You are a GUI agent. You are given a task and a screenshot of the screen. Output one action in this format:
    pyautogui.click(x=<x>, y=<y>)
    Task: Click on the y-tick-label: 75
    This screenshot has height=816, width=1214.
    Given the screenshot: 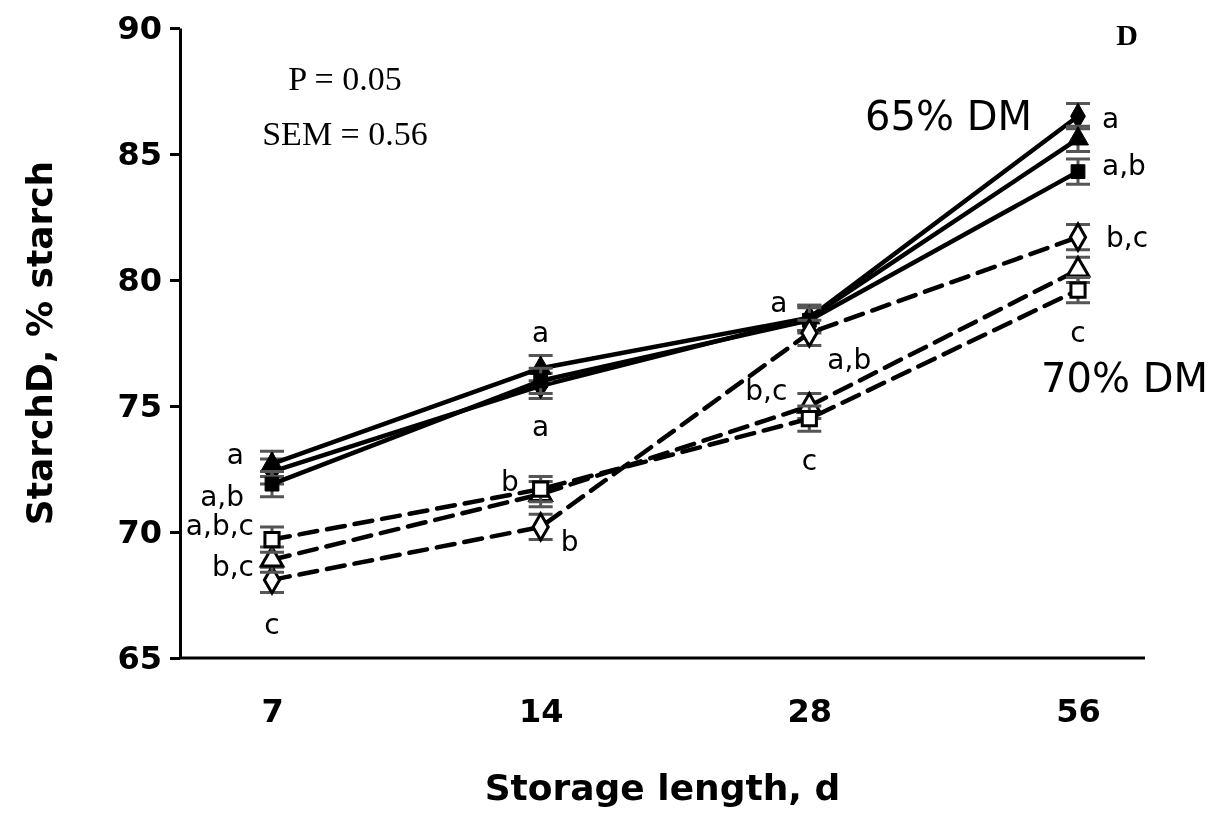 What is the action you would take?
    pyautogui.click(x=139, y=405)
    